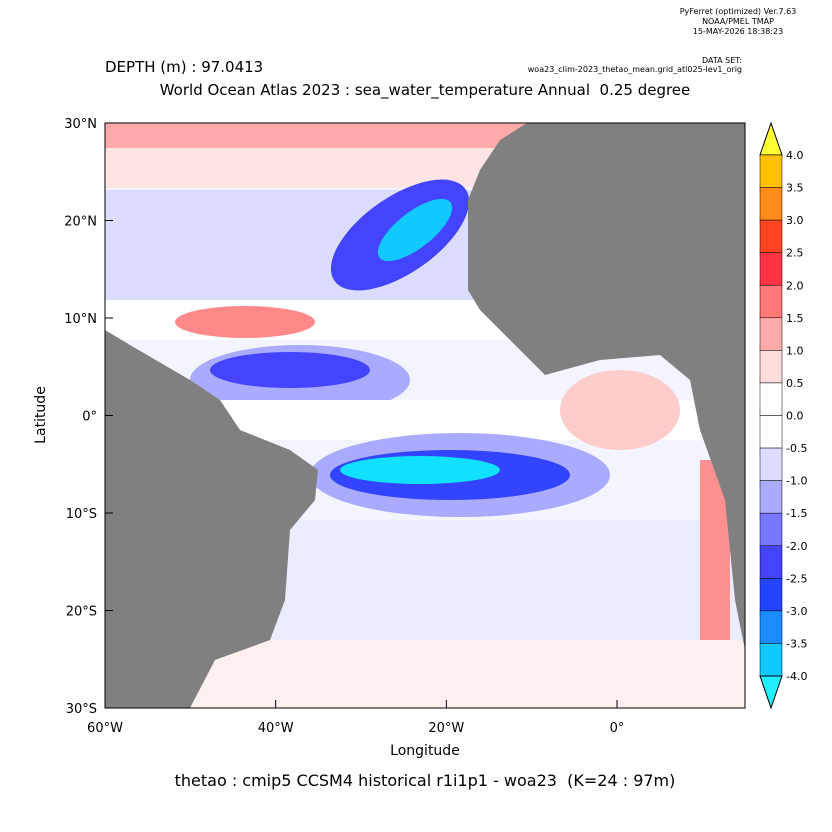 Image resolution: width=832 pixels, height=832 pixels. Describe the element at coordinates (795, 318) in the screenshot. I see `colorbar-label: 1.5` at that location.